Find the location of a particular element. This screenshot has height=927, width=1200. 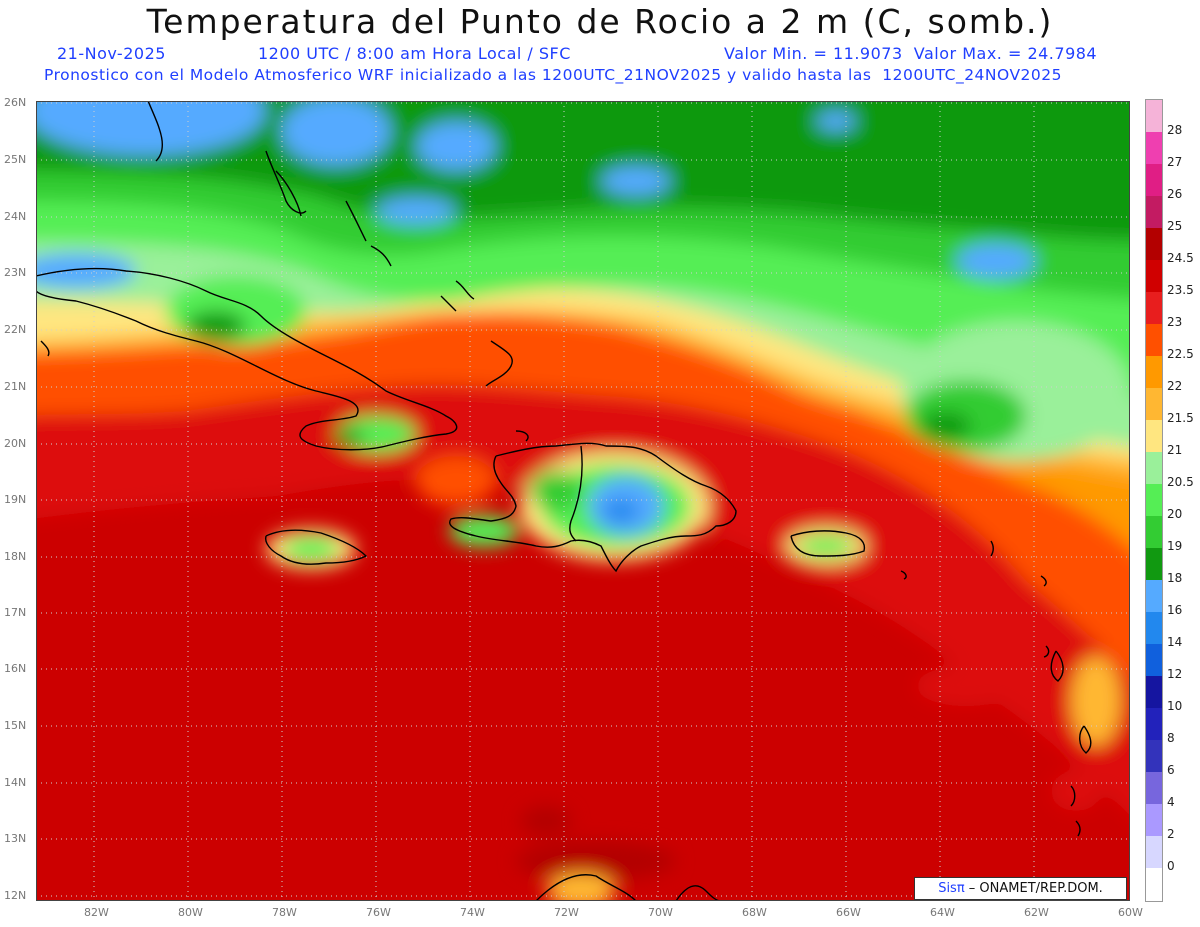

lon-label: 74W is located at coordinates (472, 912).